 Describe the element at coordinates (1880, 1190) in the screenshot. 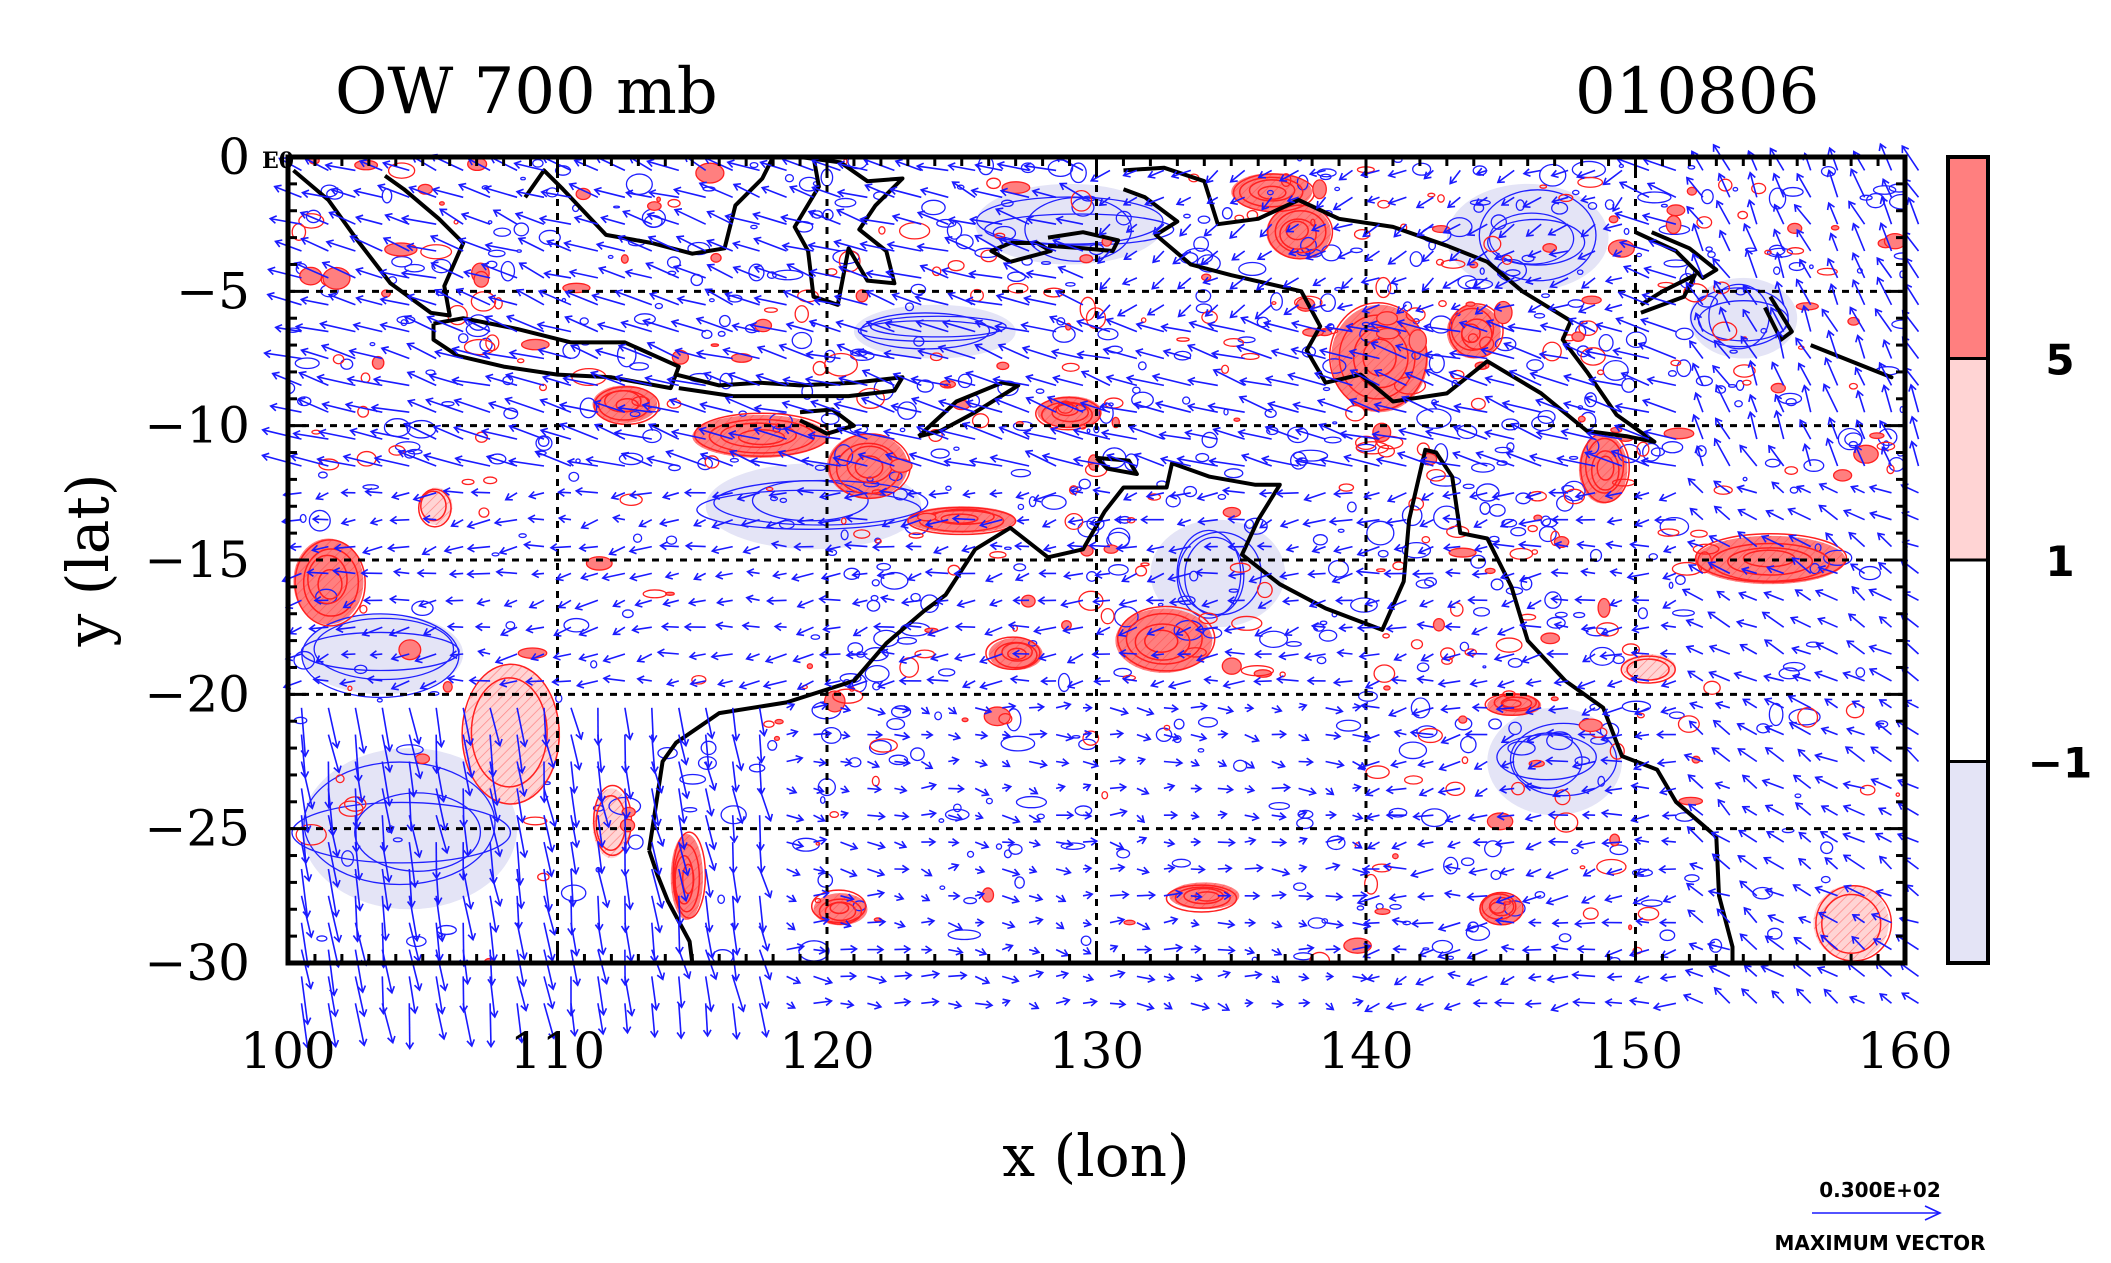

I see `reference-vector-value: 0.300E+02` at that location.